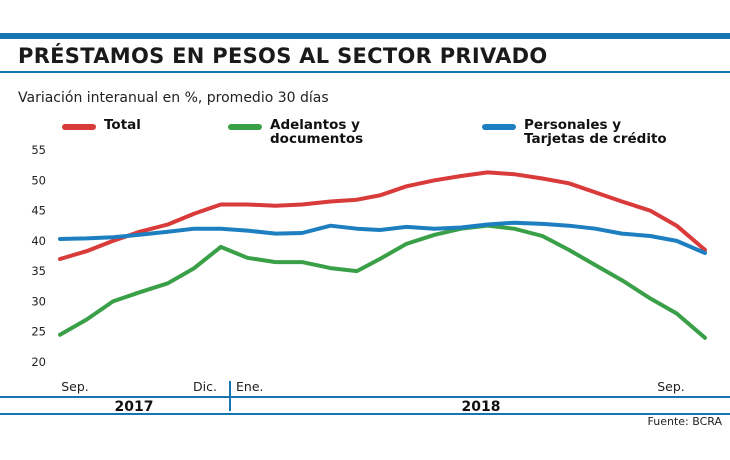 The width and height of the screenshot is (730, 460). What do you see at coordinates (481, 407) in the screenshot?
I see `year-label: 2018` at bounding box center [481, 407].